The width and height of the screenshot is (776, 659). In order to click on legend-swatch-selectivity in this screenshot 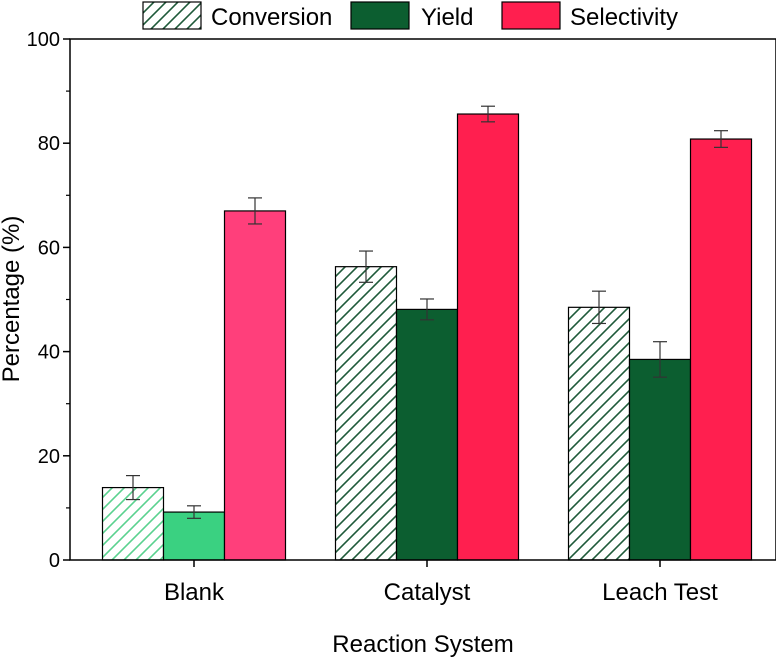, I will do `click(531, 15)`.